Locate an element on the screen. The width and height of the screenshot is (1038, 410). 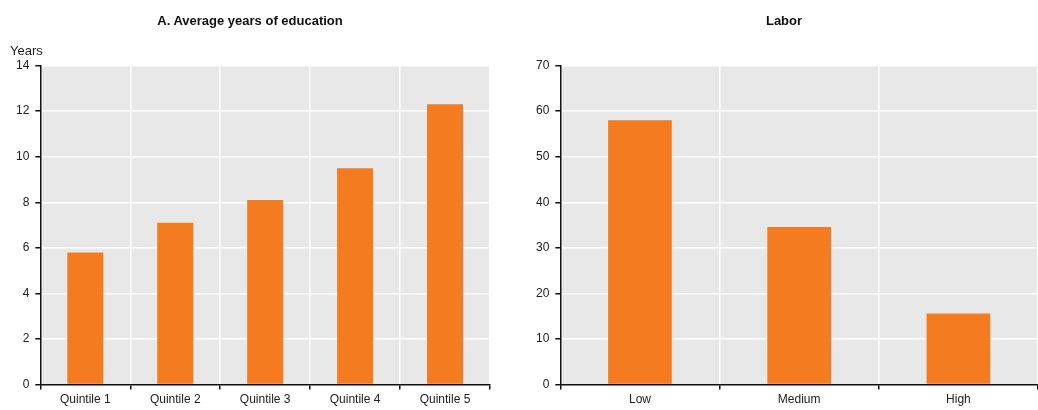
y-tick-label: 4 is located at coordinates (26, 292).